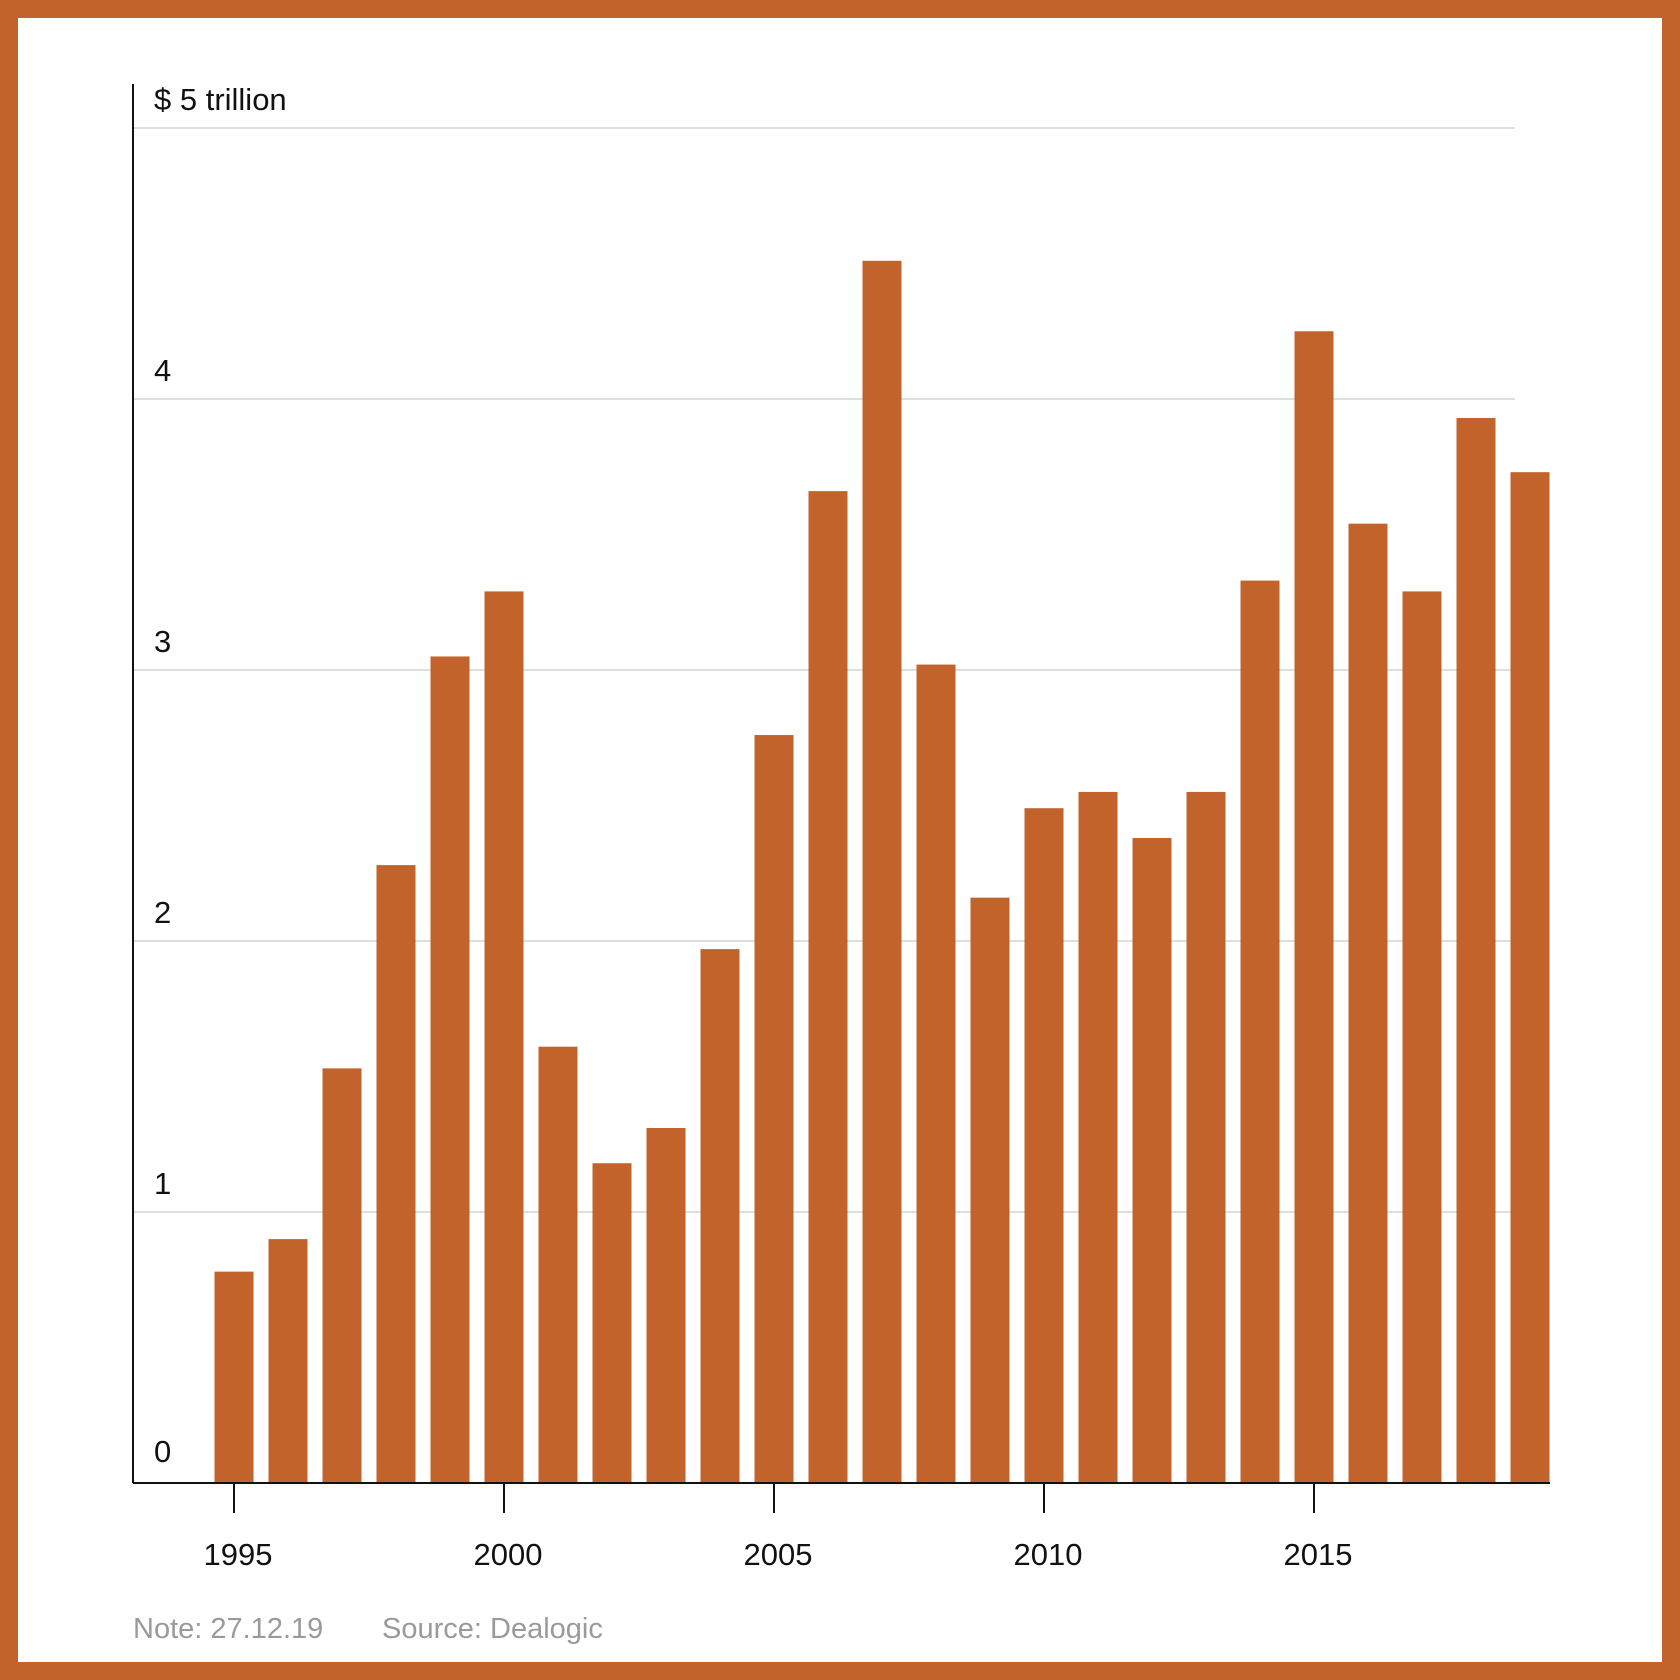  I want to click on bar-2017, so click(1422, 1037).